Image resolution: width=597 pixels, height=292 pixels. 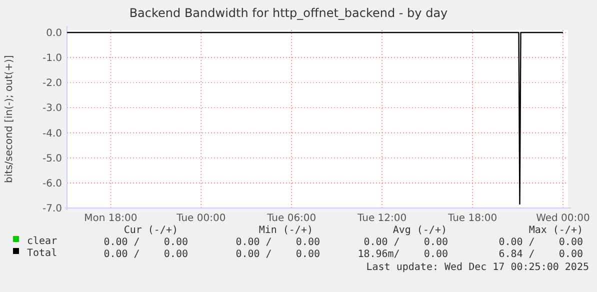 I want to click on y-tick-label: -5.0, so click(x=52, y=158).